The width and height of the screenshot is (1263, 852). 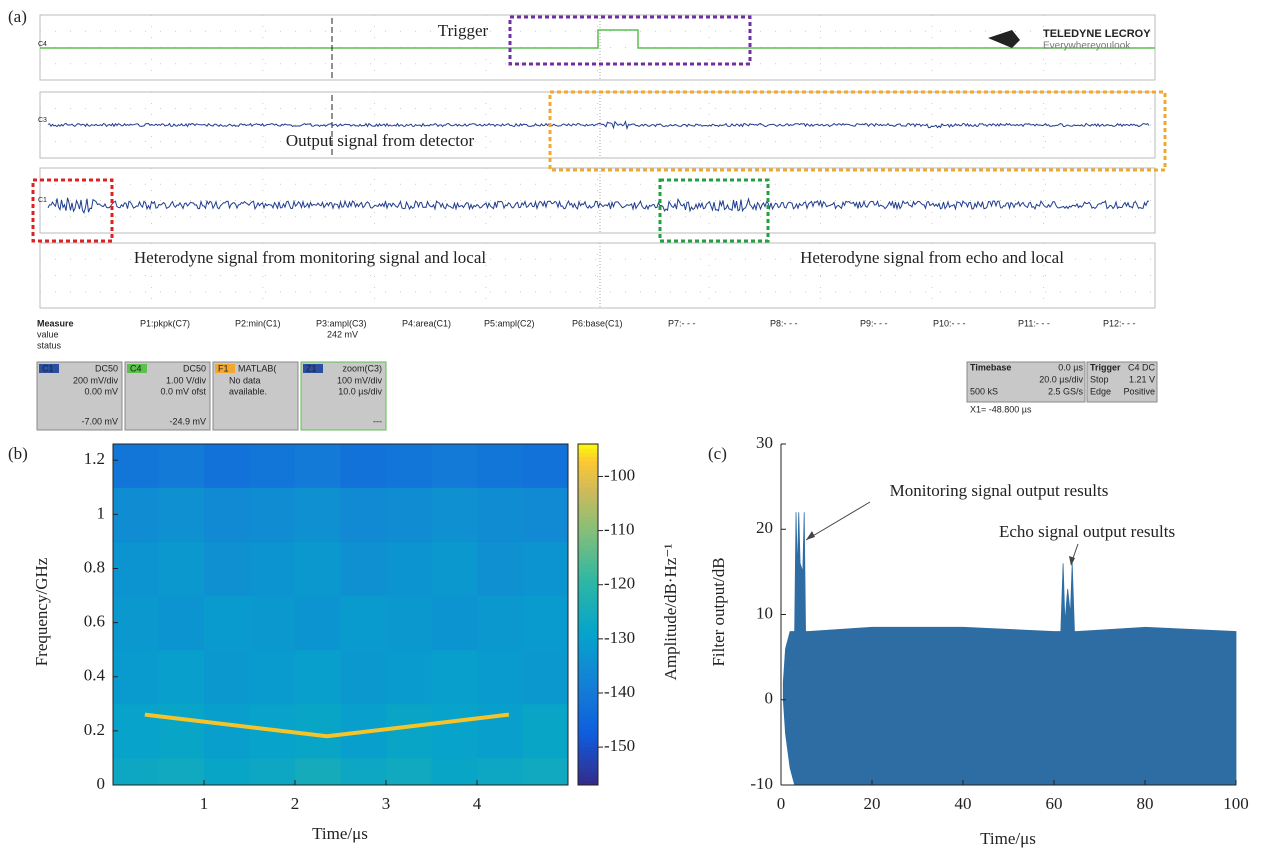 What do you see at coordinates (18, 453) in the screenshot?
I see `panel-label: (b)` at bounding box center [18, 453].